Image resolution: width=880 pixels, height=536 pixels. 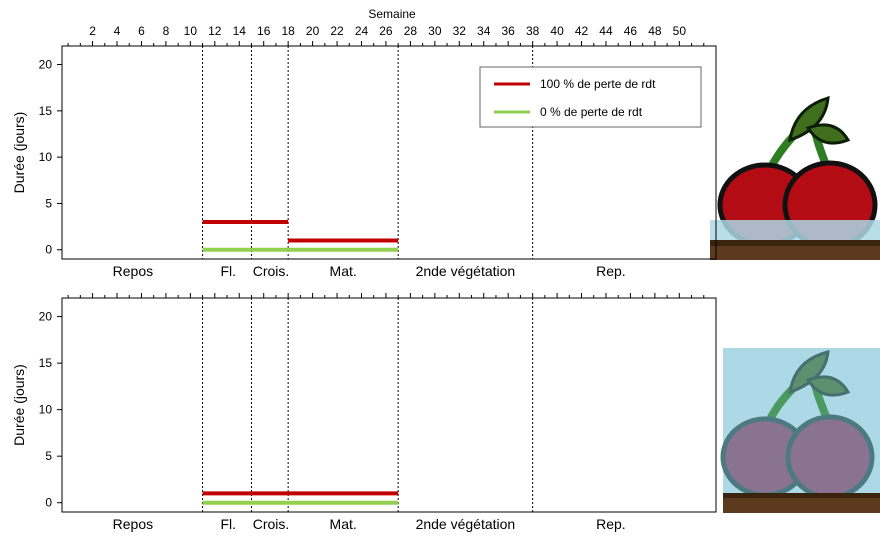 What do you see at coordinates (631, 31) in the screenshot?
I see `x-tick-label: 46` at bounding box center [631, 31].